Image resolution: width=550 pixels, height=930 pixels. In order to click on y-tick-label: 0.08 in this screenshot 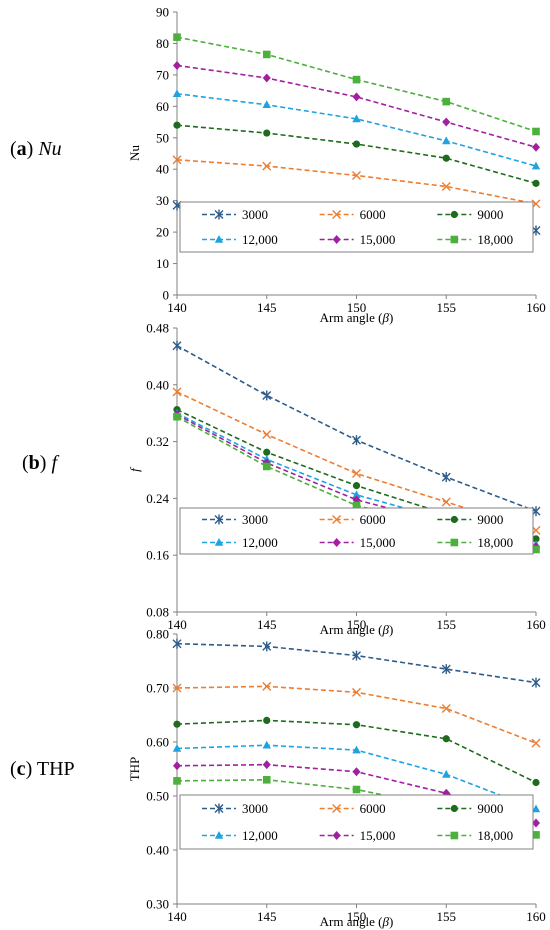, I will do `click(157, 612)`.